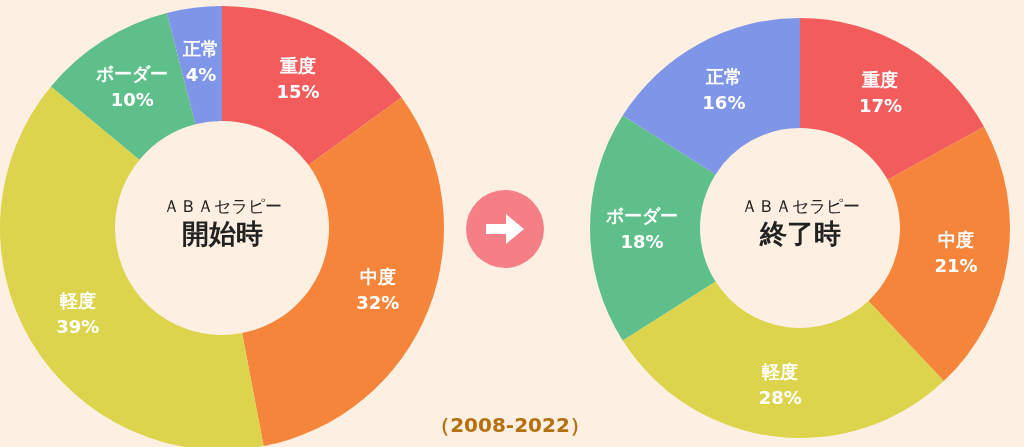  I want to click on data-label: 18%, so click(642, 241).